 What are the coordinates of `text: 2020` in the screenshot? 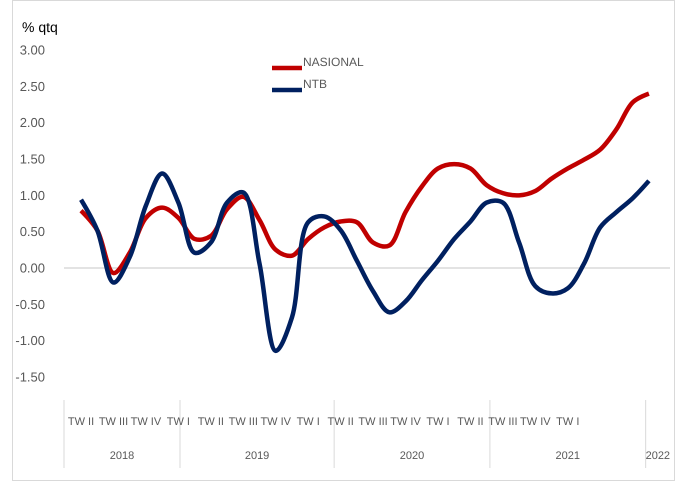 It's located at (412, 456).